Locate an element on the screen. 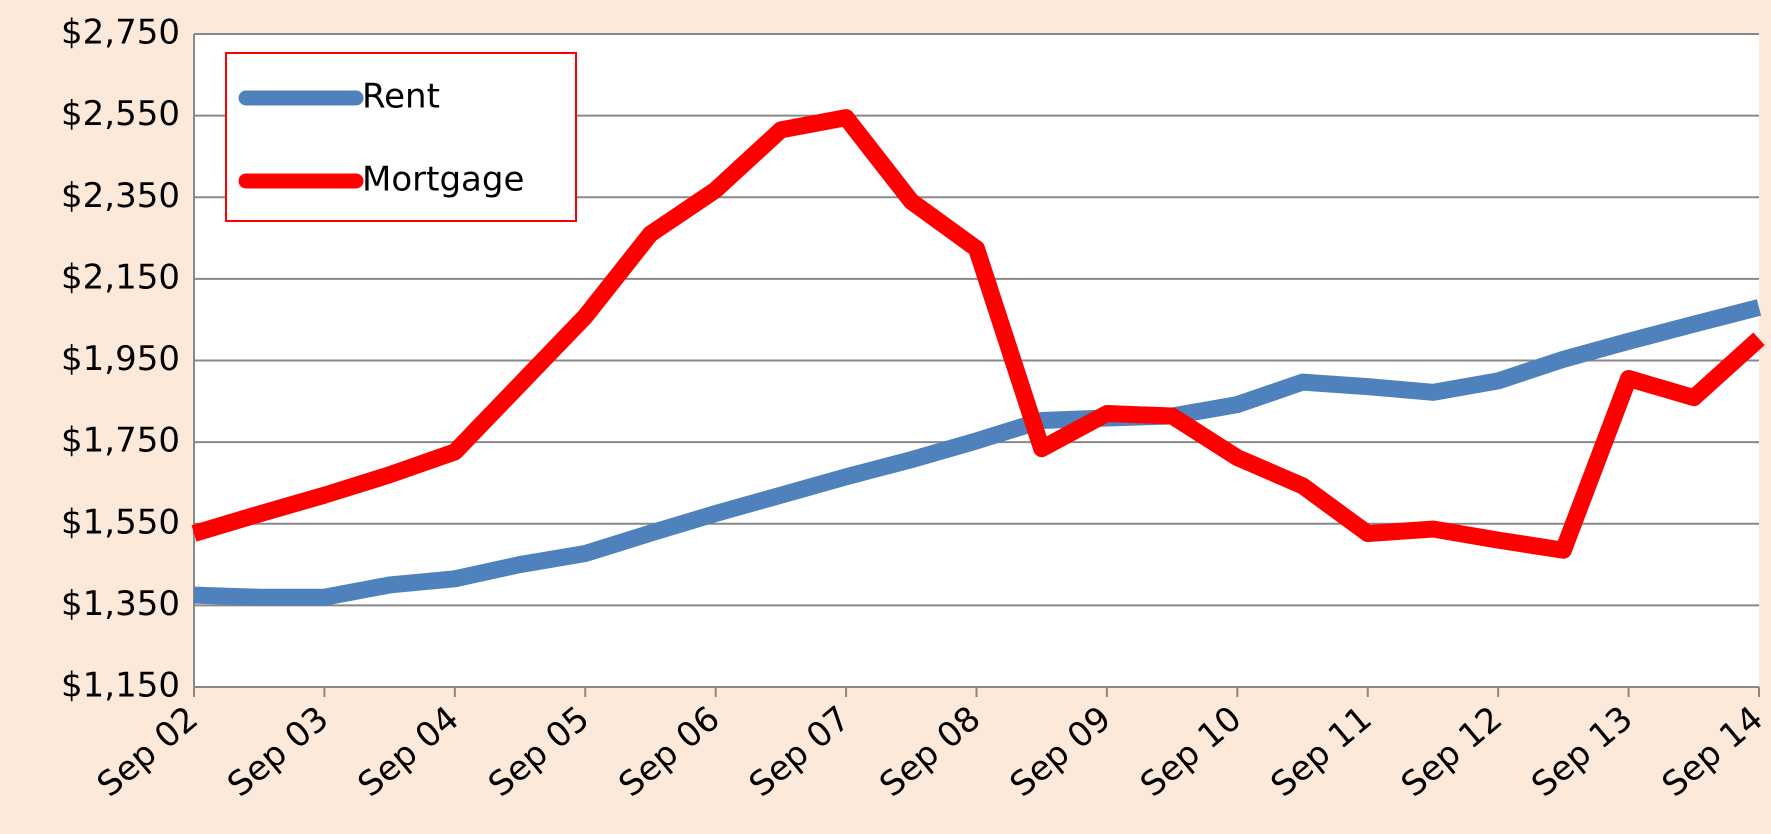 The height and width of the screenshot is (834, 1771). y-tick-label: $2,150 is located at coordinates (120, 277).